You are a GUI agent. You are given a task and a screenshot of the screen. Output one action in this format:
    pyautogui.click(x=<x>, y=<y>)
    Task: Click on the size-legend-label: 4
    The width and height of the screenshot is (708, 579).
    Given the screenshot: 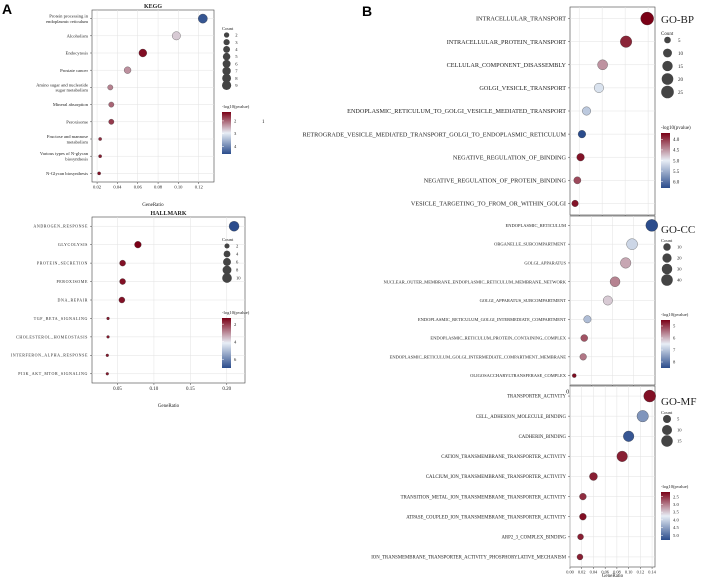 What is the action you would take?
    pyautogui.click(x=237, y=254)
    